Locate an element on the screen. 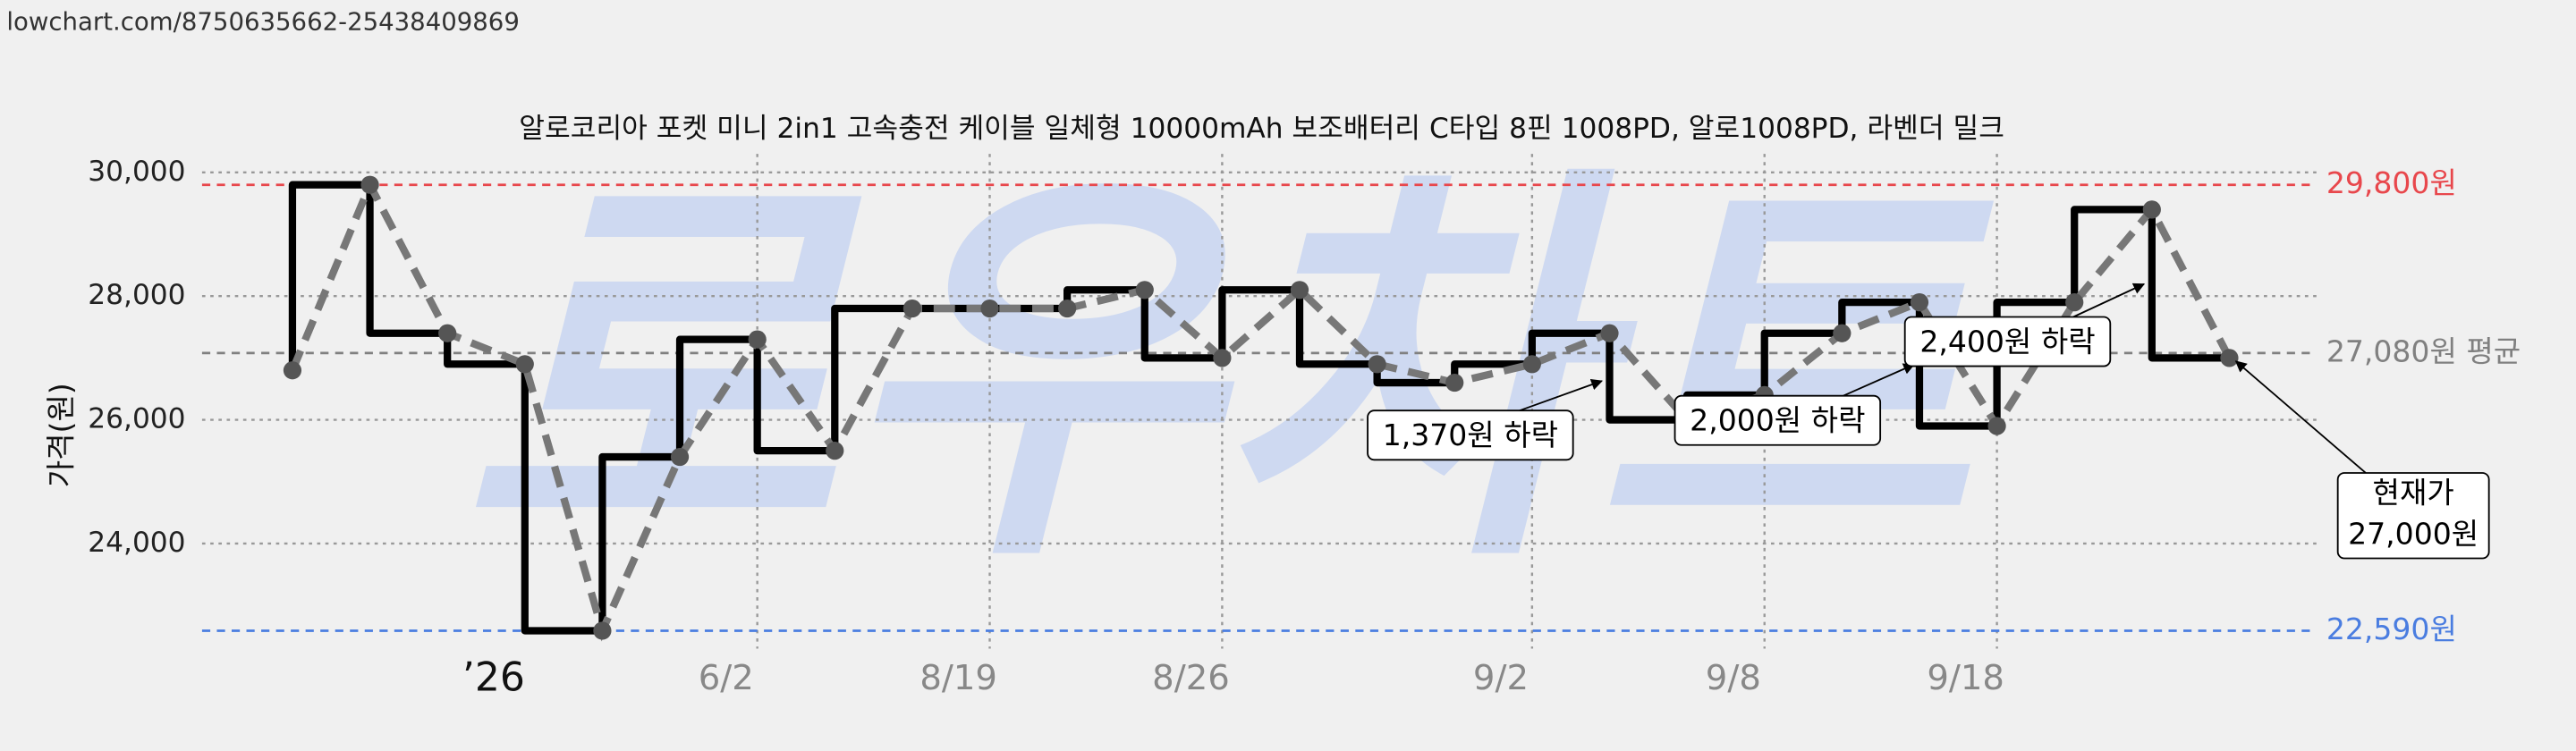  x-tick-label: 9/2 is located at coordinates (1501, 678).